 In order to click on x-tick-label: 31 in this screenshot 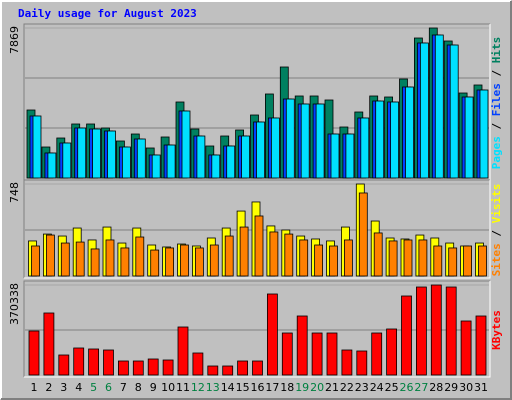, I will do `click(481, 387)`.